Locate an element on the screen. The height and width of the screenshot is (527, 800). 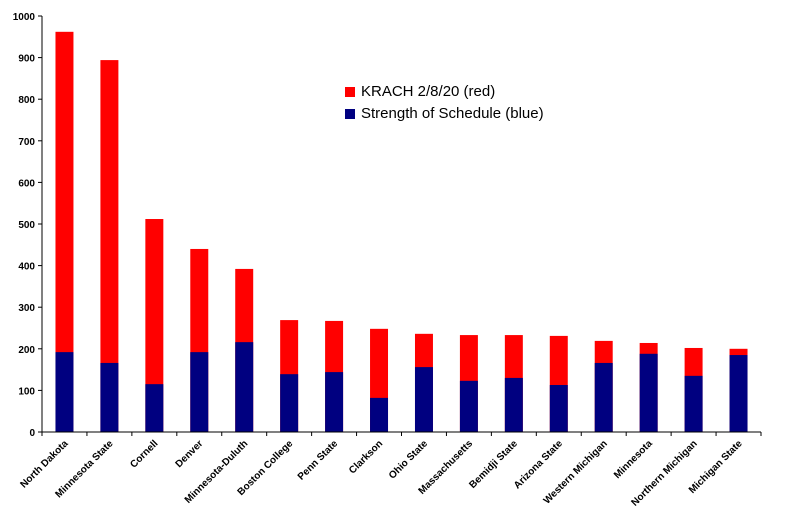
x-tick-label: Denver is located at coordinates (190, 454).